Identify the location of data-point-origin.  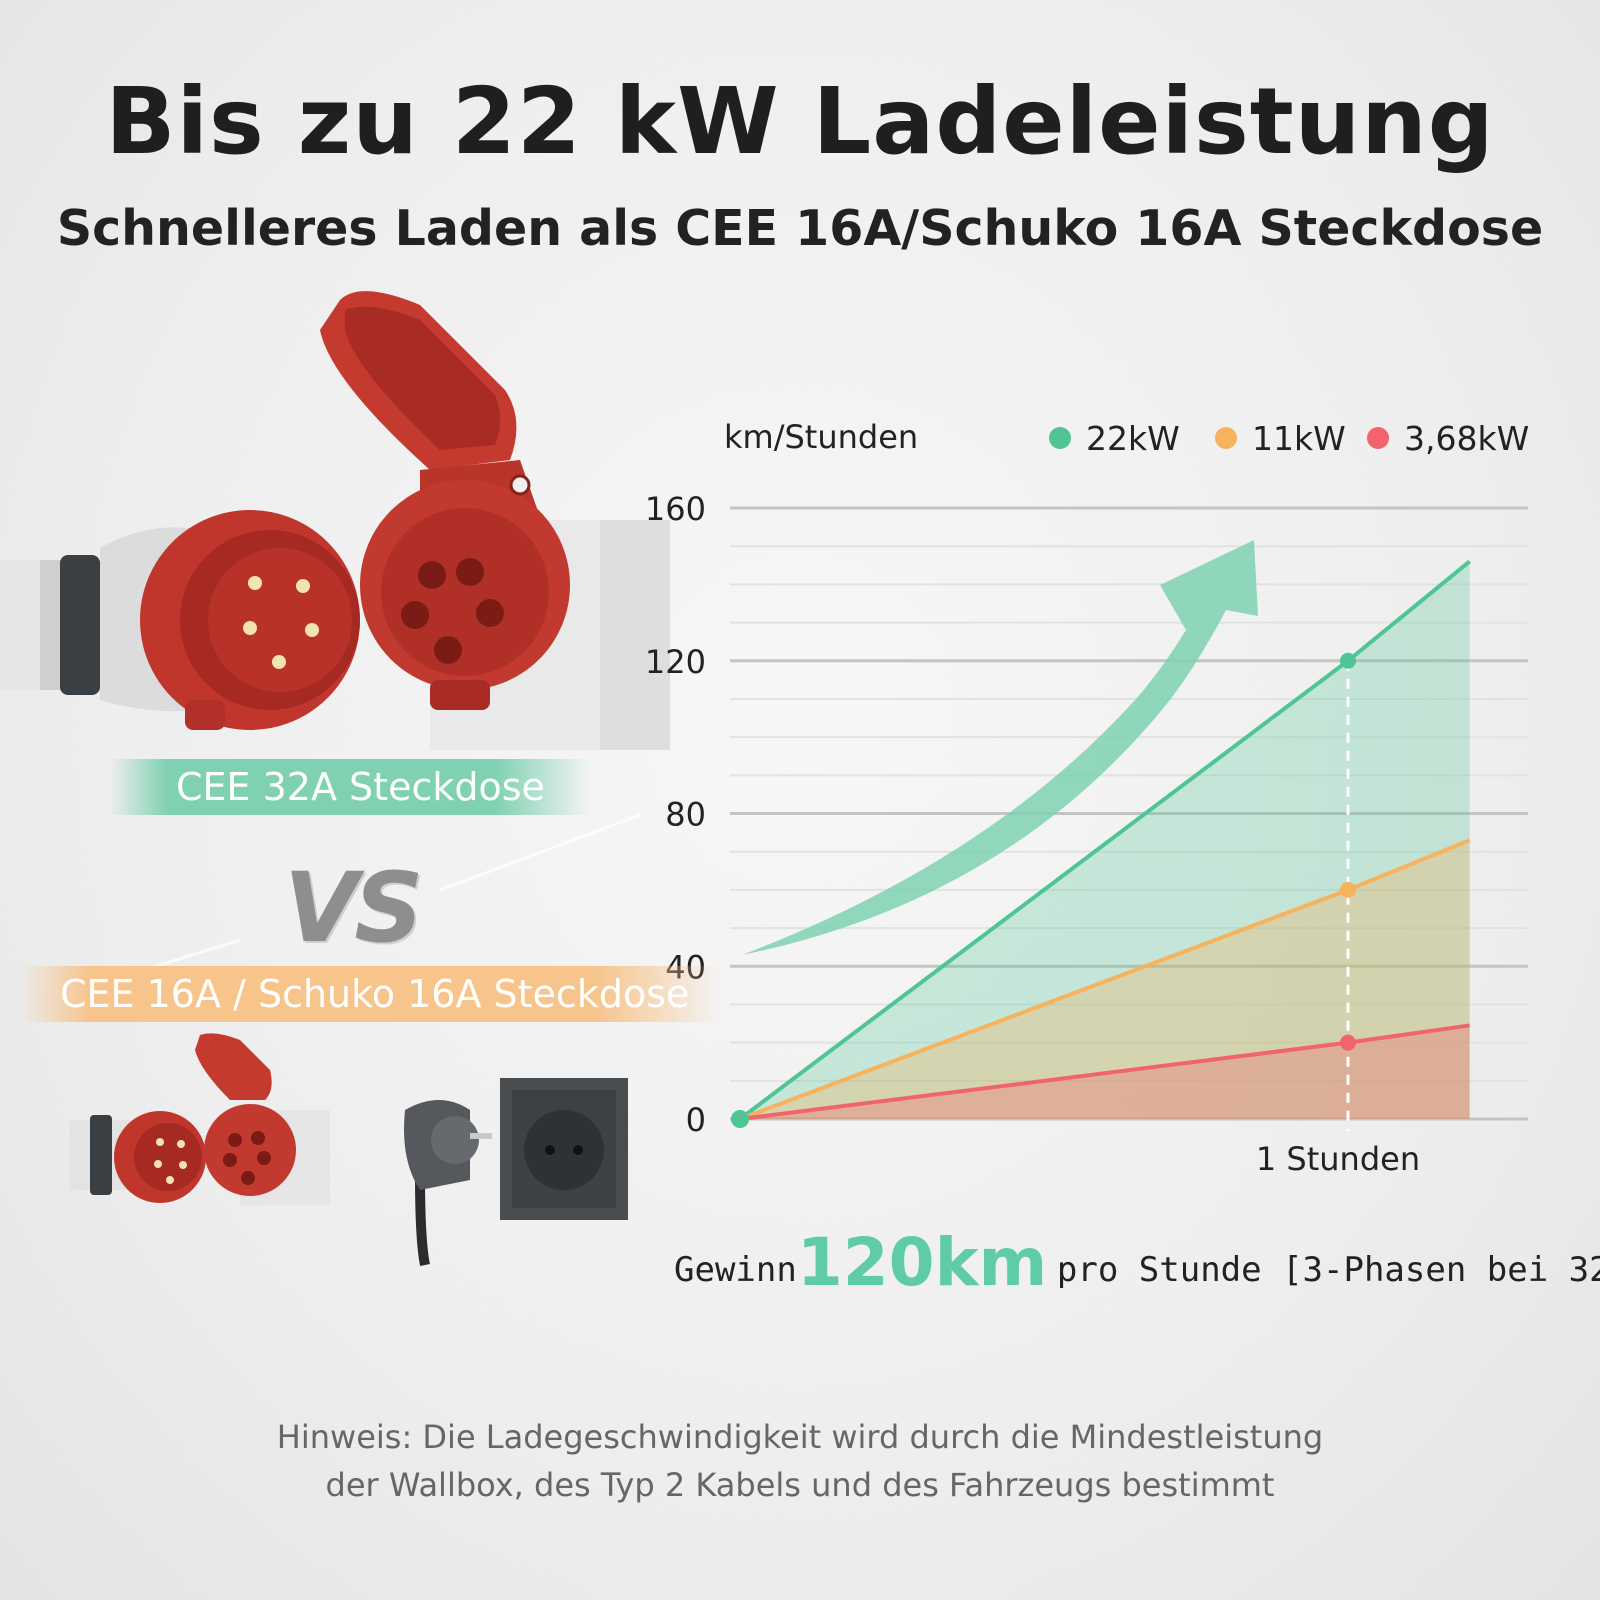
(740, 1119).